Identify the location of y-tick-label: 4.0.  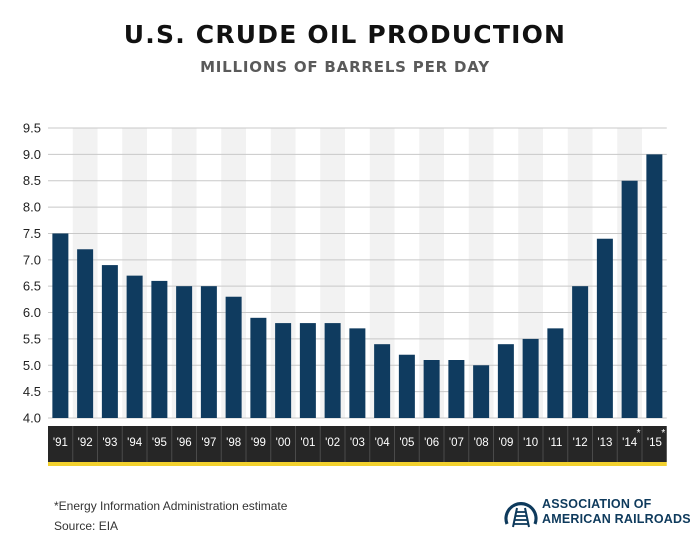
(32, 418).